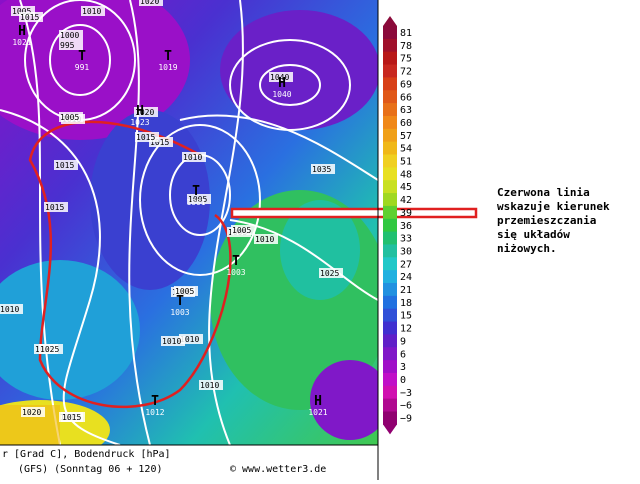 Image resolution: width=640 pixels, height=484 pixels. What do you see at coordinates (406, 174) in the screenshot?
I see `scale-label: 48` at bounding box center [406, 174].